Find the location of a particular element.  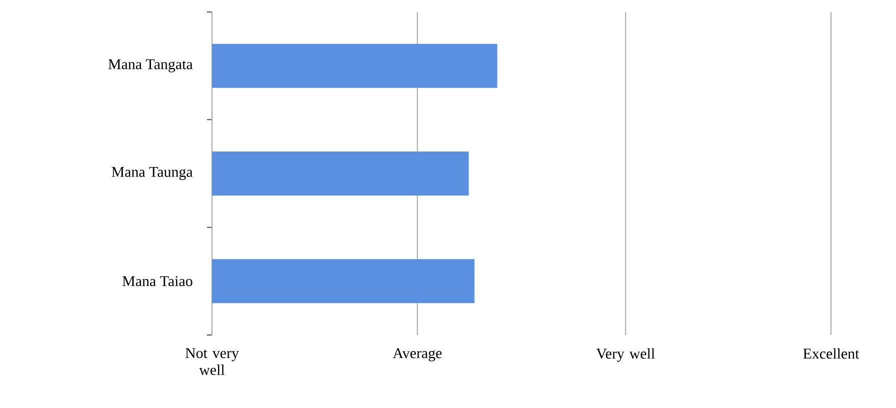

text: Not very well is located at coordinates (212, 362).